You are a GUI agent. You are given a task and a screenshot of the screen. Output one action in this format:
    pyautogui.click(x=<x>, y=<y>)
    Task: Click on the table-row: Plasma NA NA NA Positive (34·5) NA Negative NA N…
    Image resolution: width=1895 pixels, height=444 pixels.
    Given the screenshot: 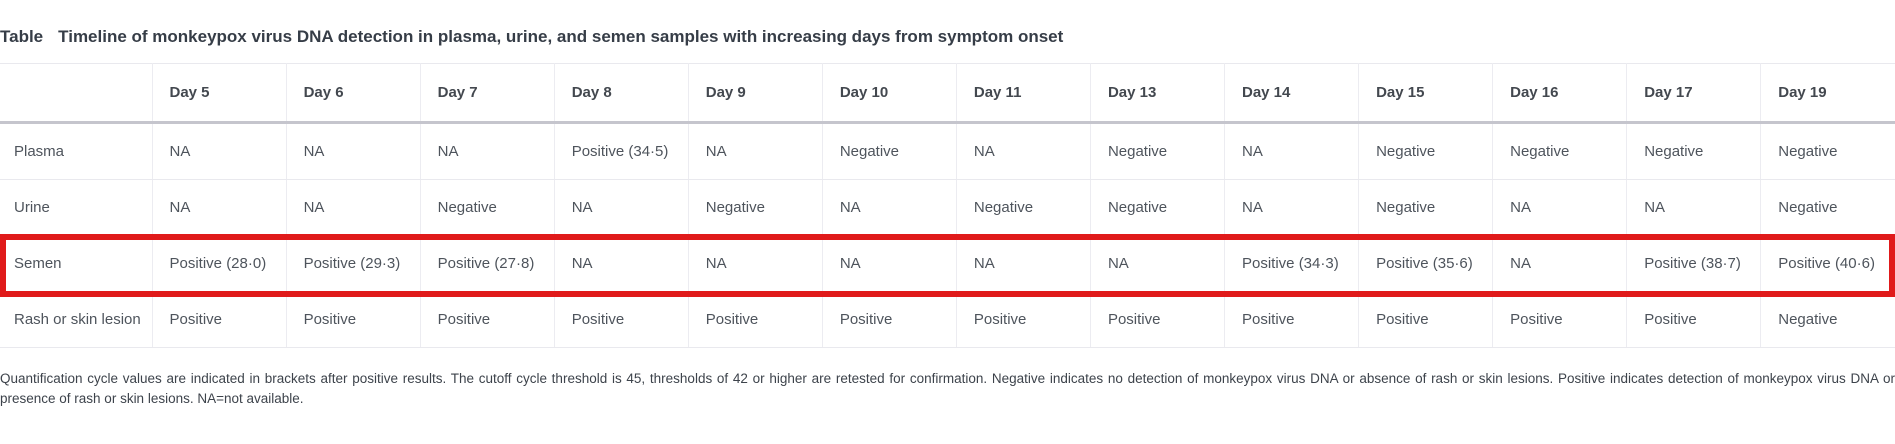 What is the action you would take?
    pyautogui.click(x=947, y=151)
    